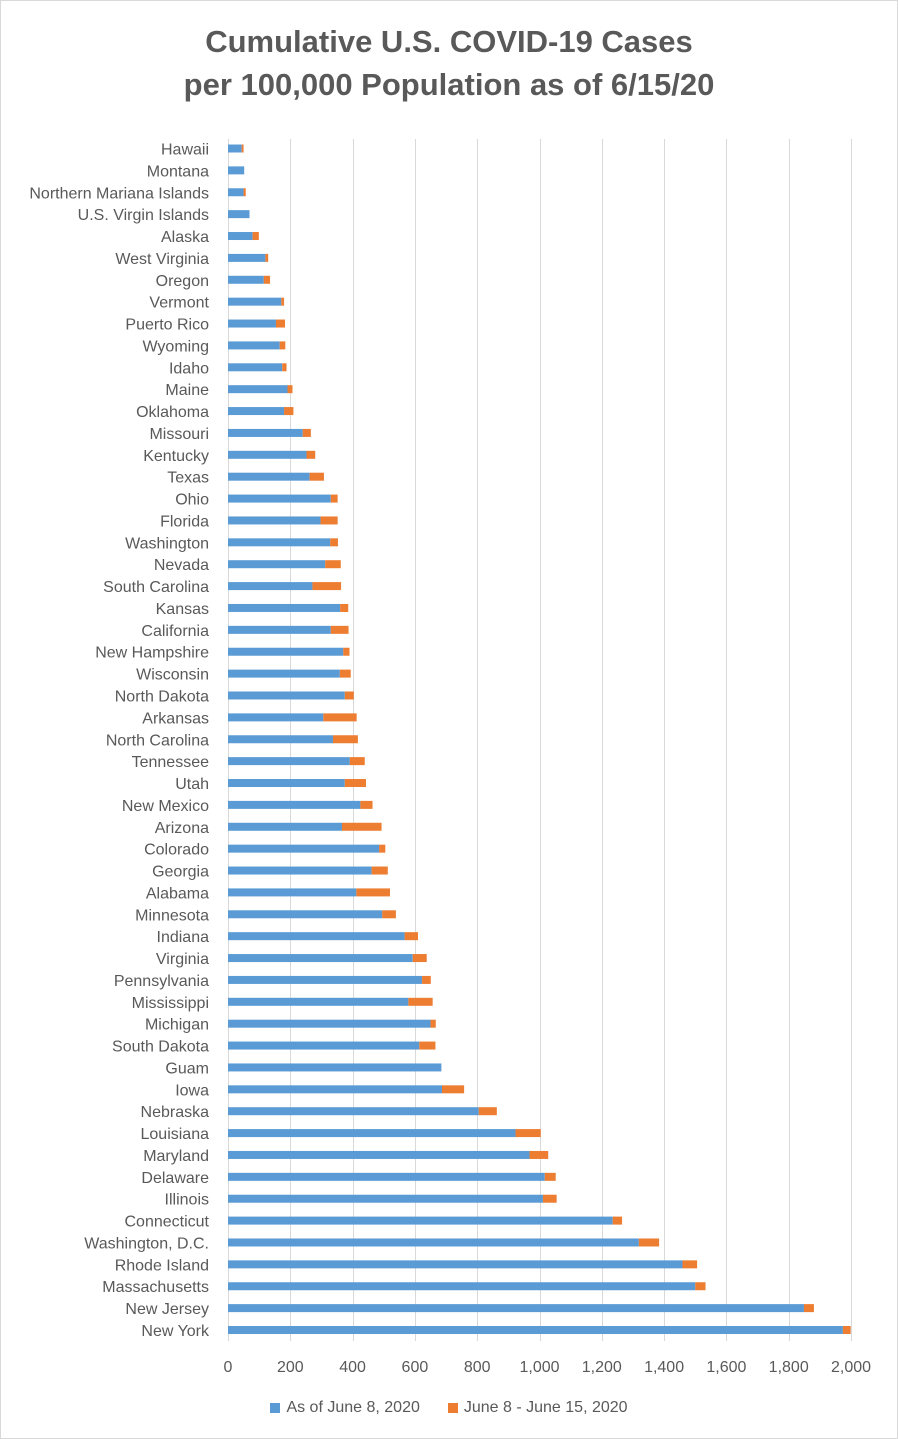 This screenshot has width=898, height=1439. Describe the element at coordinates (345, 1408) in the screenshot. I see `legend-item-series-1: As of June 8, 2020` at that location.